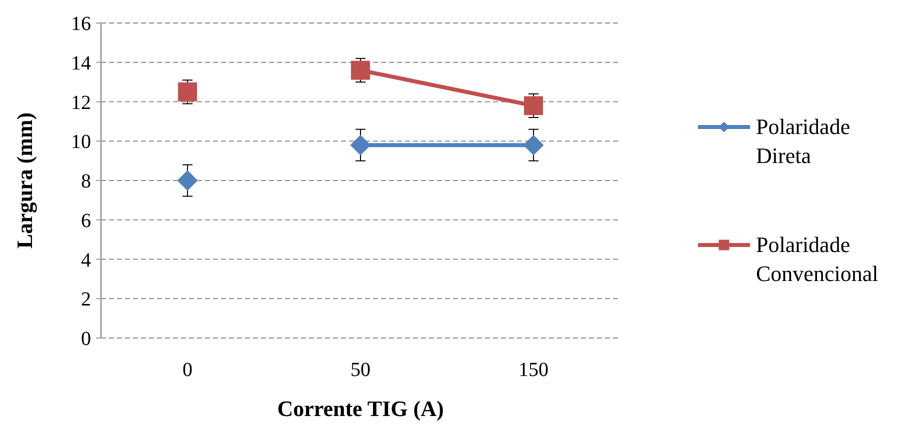  What do you see at coordinates (86, 221) in the screenshot?
I see `y-tick-label: 6` at bounding box center [86, 221].